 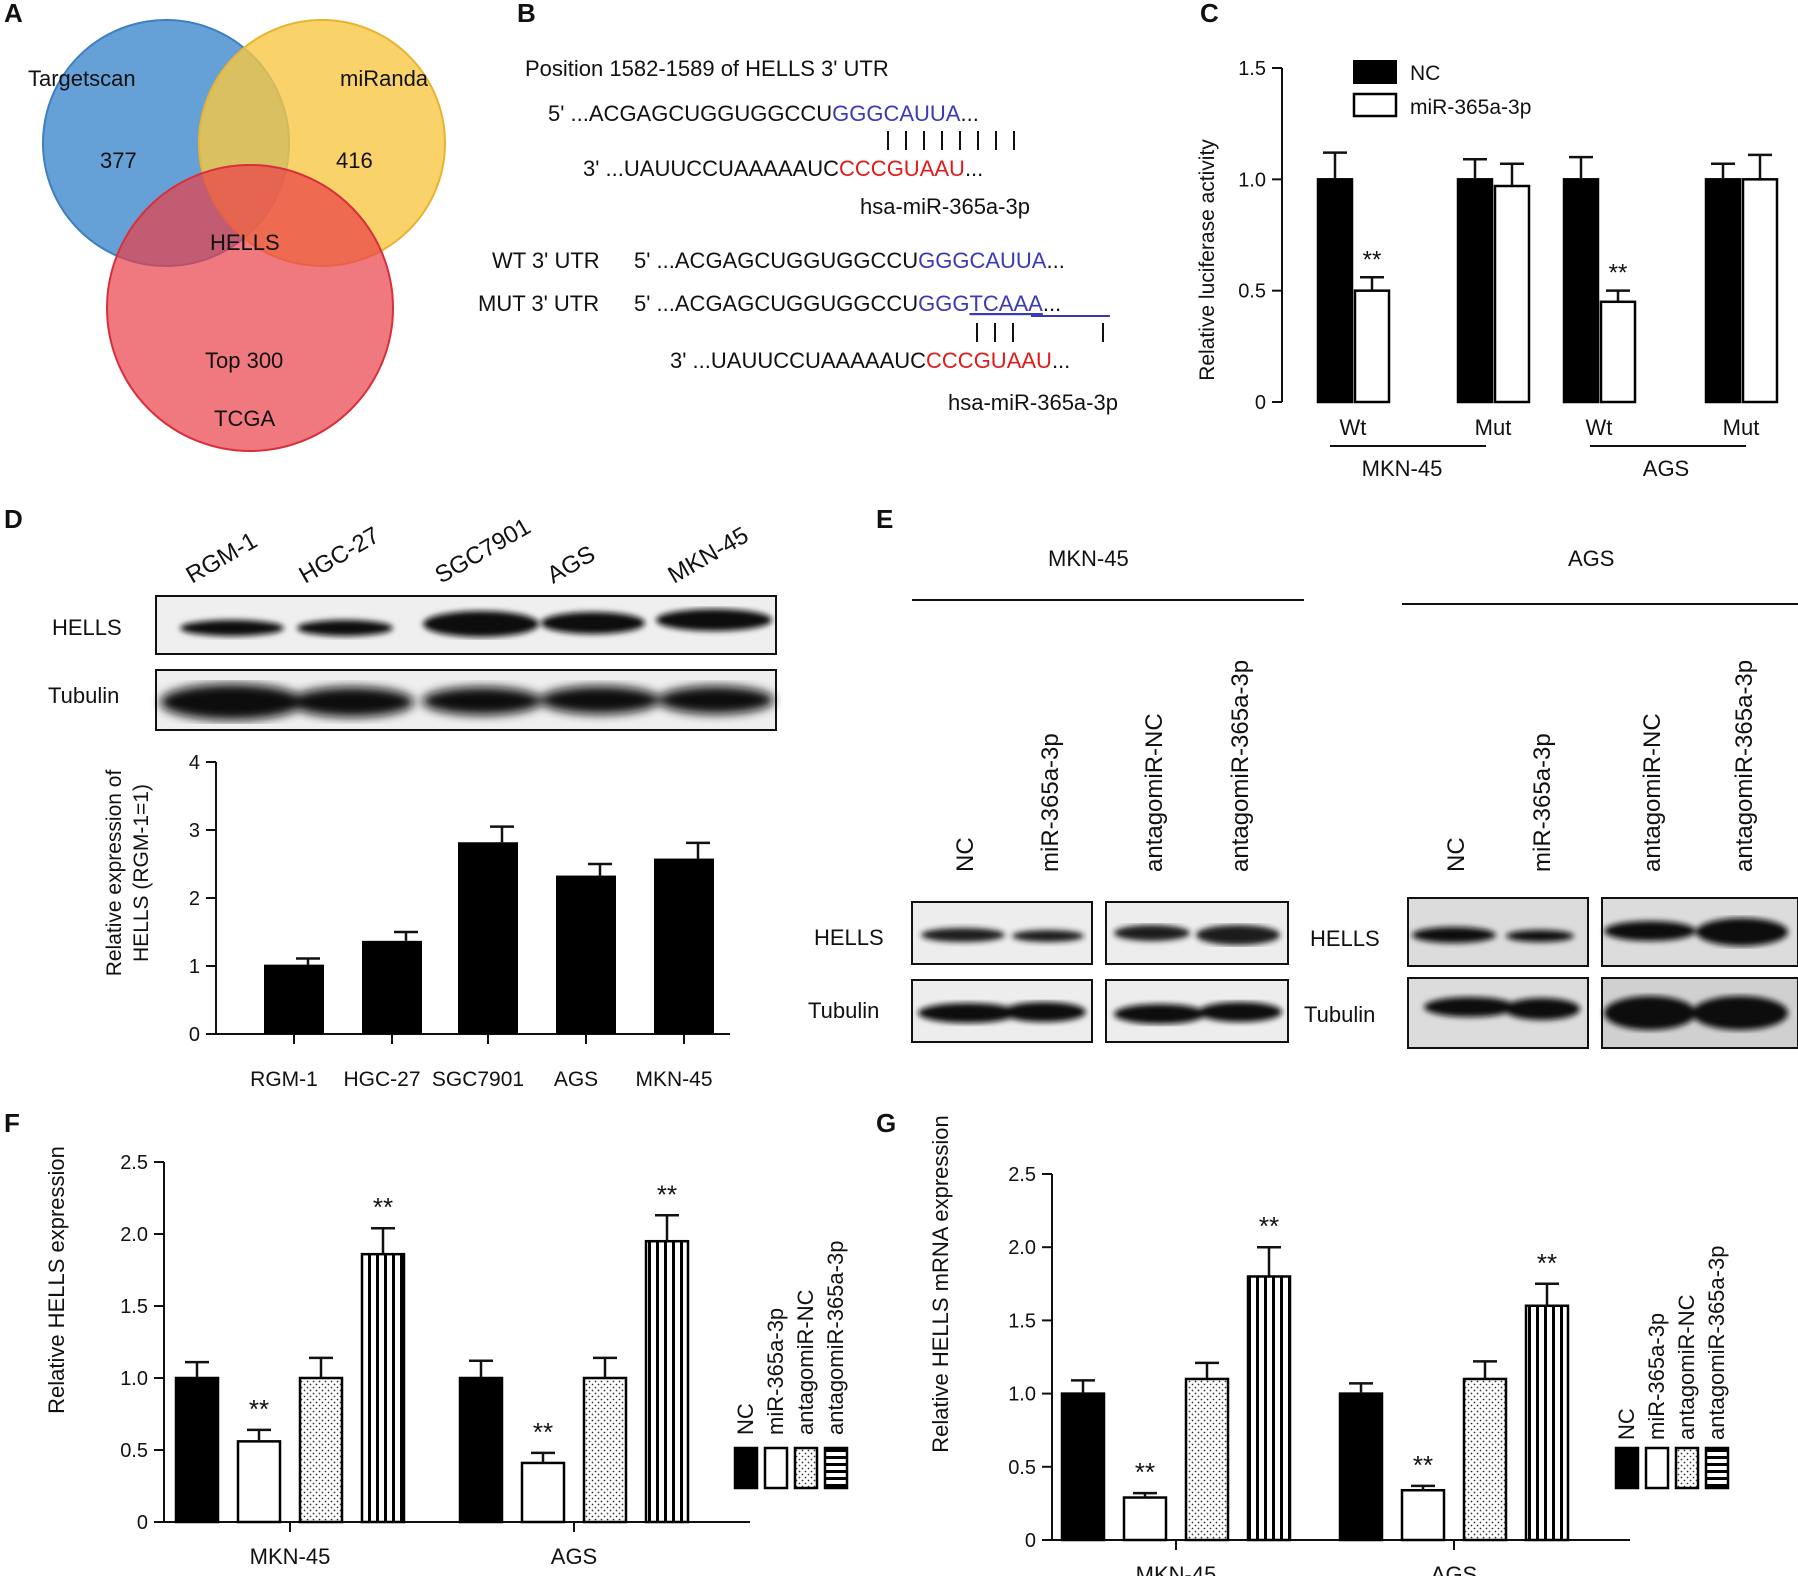 What do you see at coordinates (1100, 1011) in the screenshot?
I see `e-mkn-blot-tubulin` at bounding box center [1100, 1011].